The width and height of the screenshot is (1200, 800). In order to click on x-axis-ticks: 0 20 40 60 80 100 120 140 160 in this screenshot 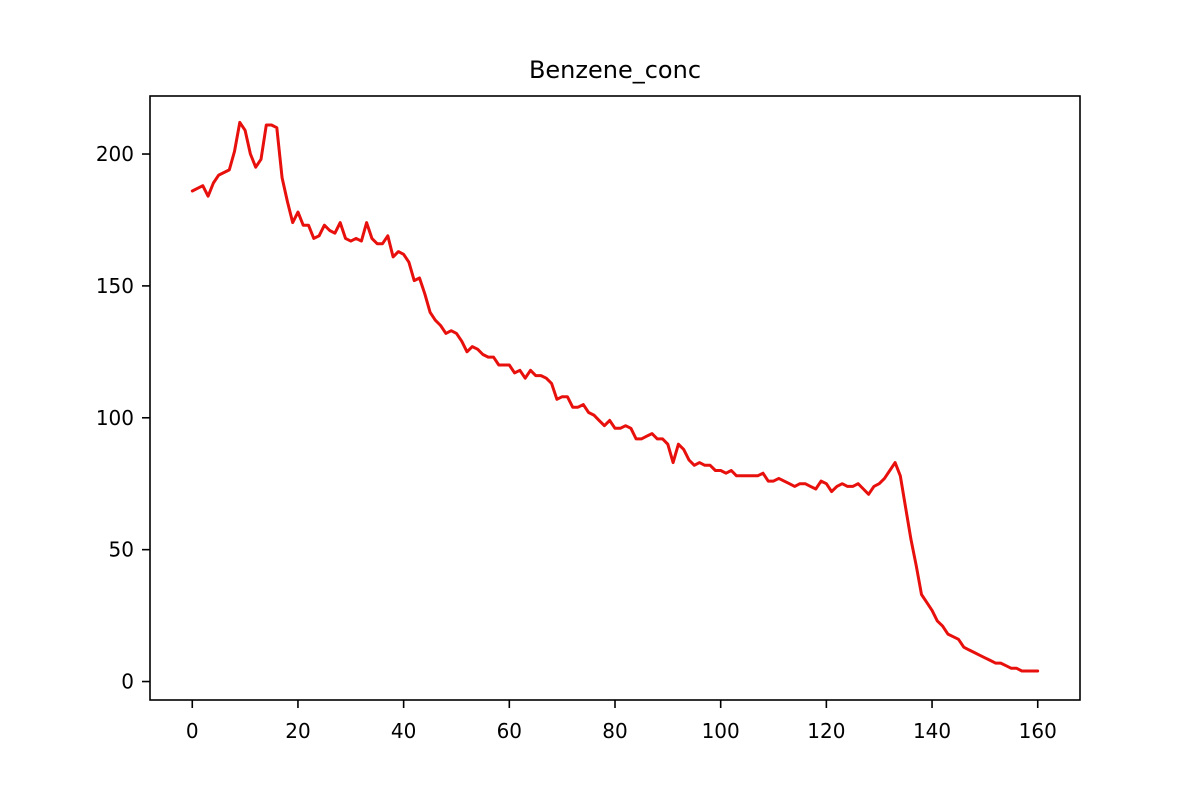, I will do `click(621, 721)`.